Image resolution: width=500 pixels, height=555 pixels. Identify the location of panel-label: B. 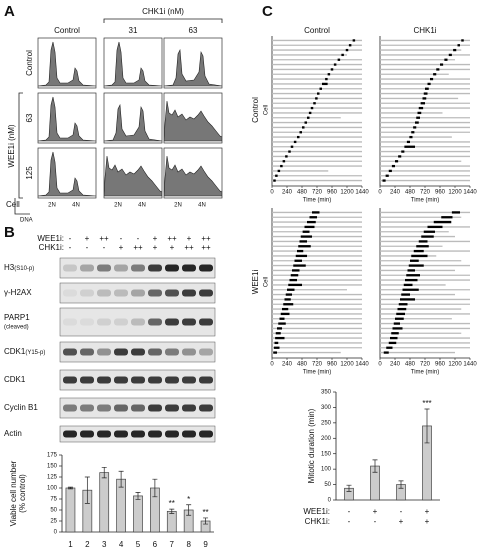
(9, 232).